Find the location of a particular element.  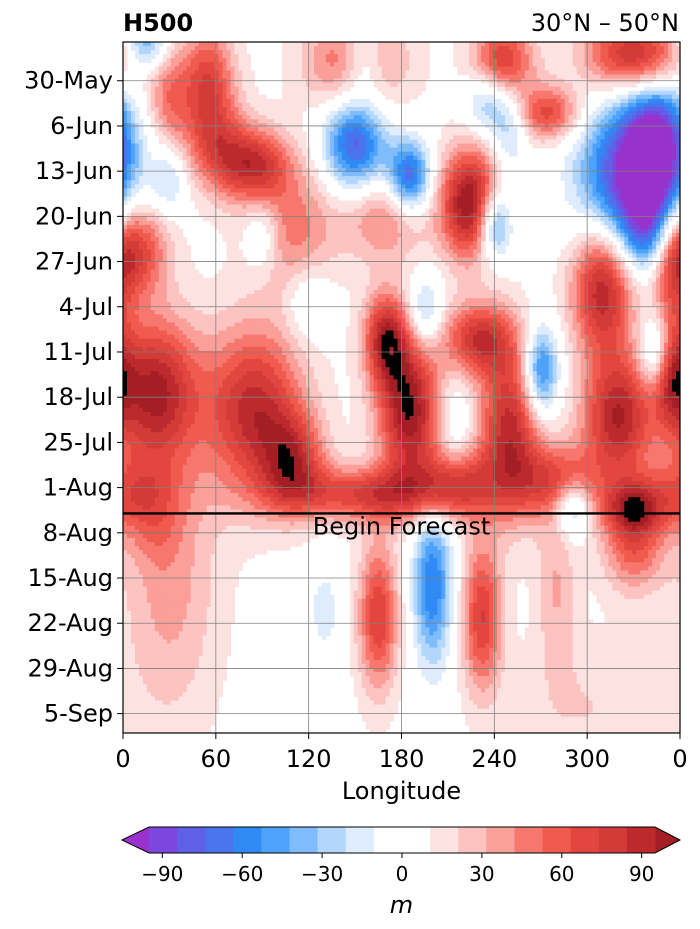

x-tick-label: 240 is located at coordinates (494, 759).